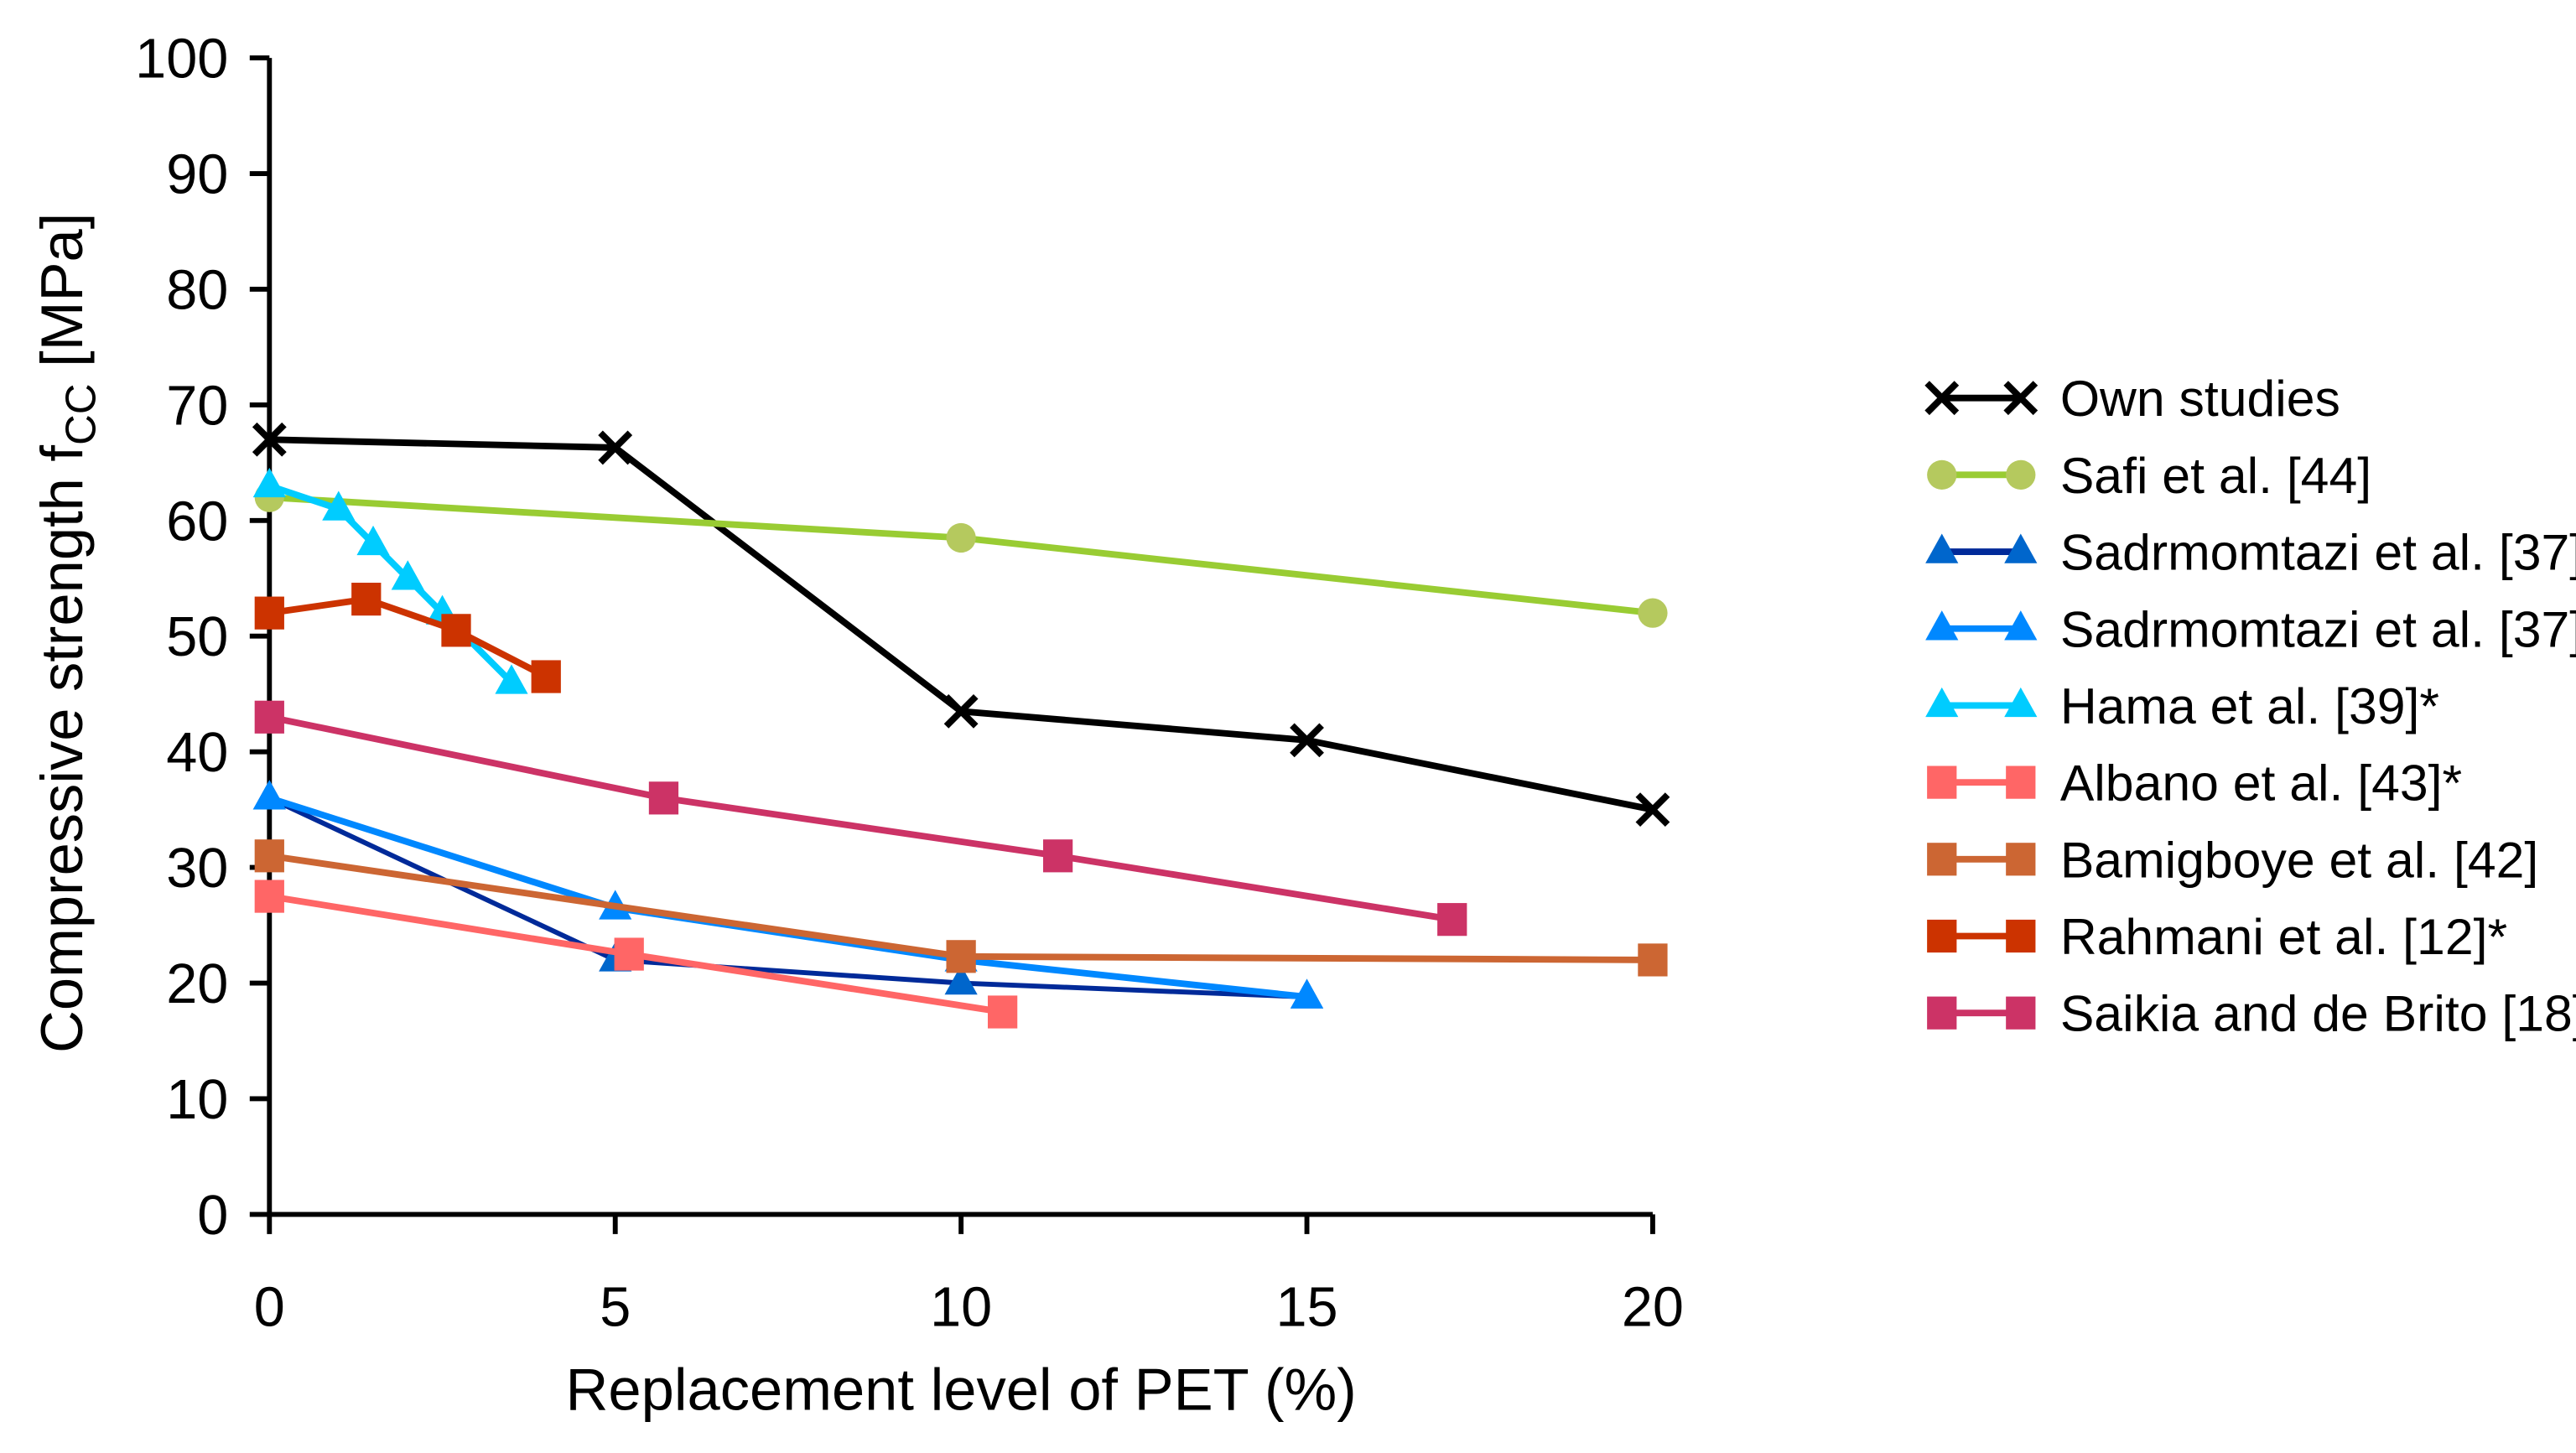 The height and width of the screenshot is (1453, 2576). I want to click on y-tick-label: 90, so click(197, 175).